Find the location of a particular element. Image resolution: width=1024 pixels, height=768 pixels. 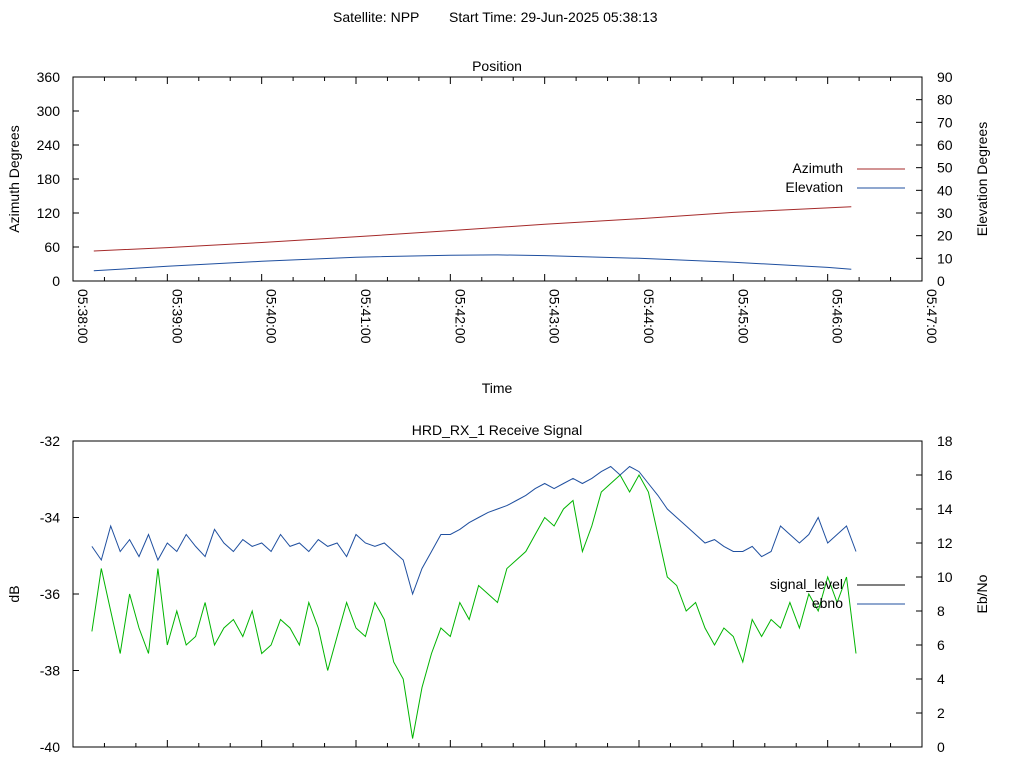

ebno-tick-label: 16 is located at coordinates (945, 475).